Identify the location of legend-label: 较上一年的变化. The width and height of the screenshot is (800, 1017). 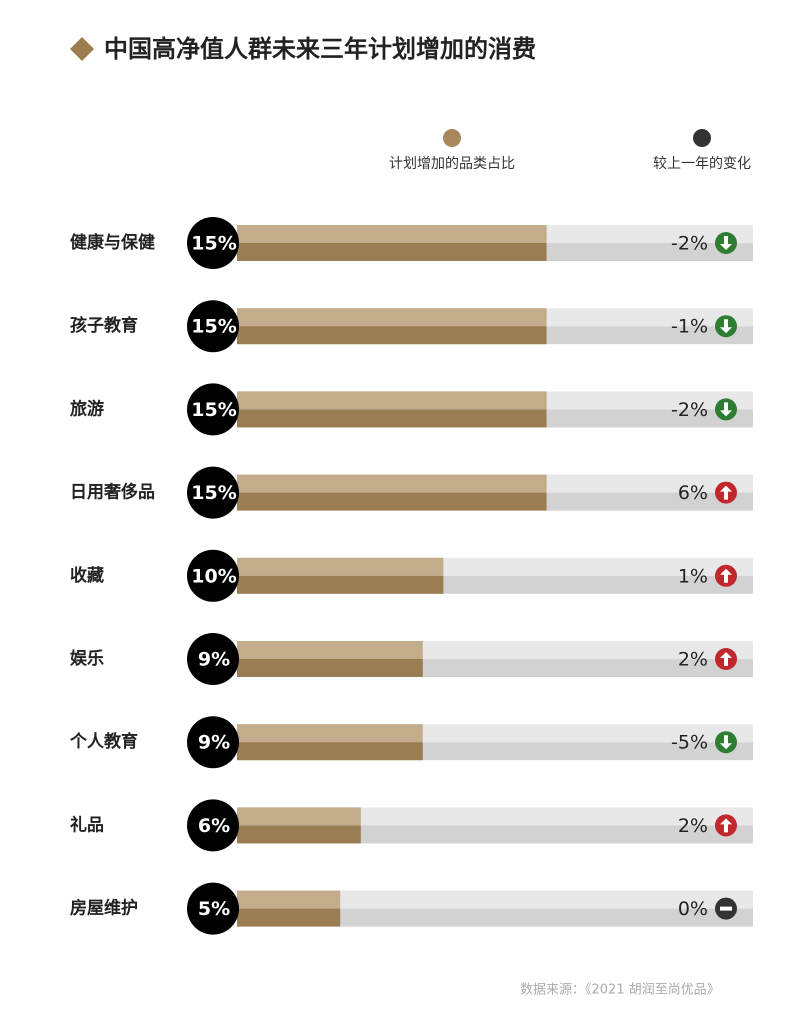
(702, 164).